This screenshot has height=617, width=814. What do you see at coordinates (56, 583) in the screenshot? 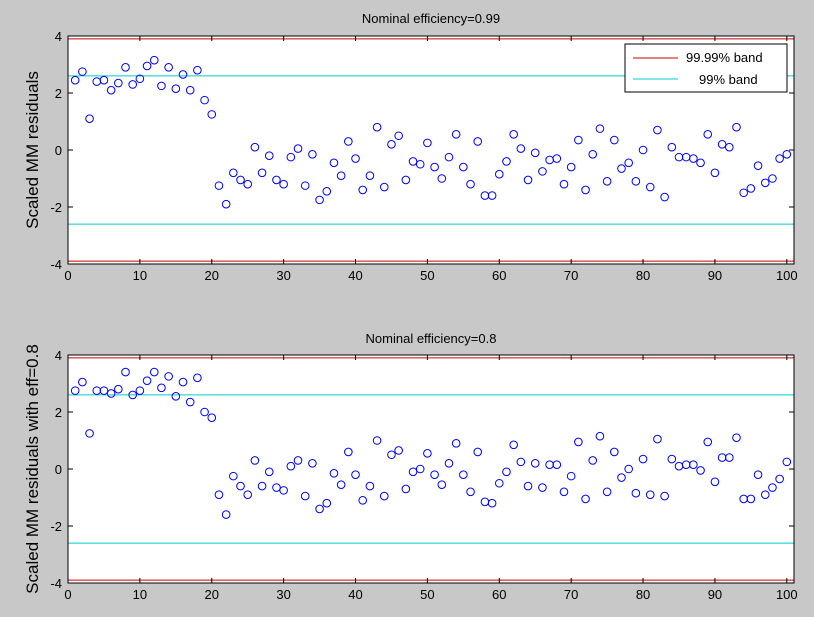
I see `bottom-plot-y-tick-label: -4` at bounding box center [56, 583].